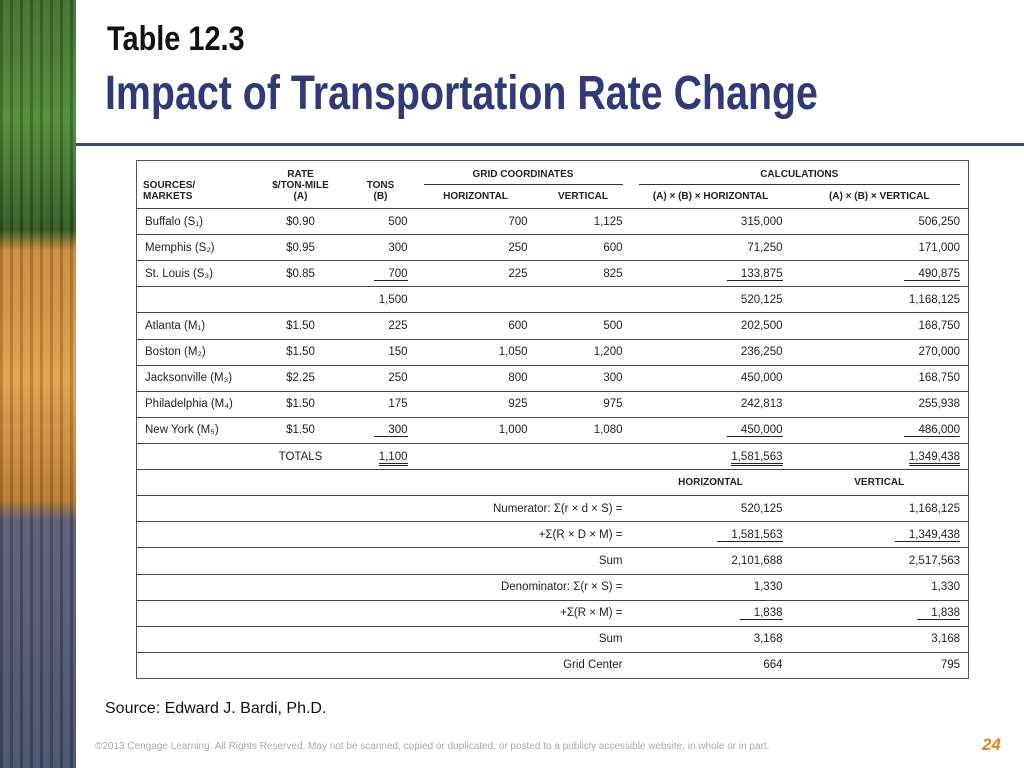 This screenshot has height=768, width=1024. I want to click on column-header: HORIZONTAL, so click(475, 196).